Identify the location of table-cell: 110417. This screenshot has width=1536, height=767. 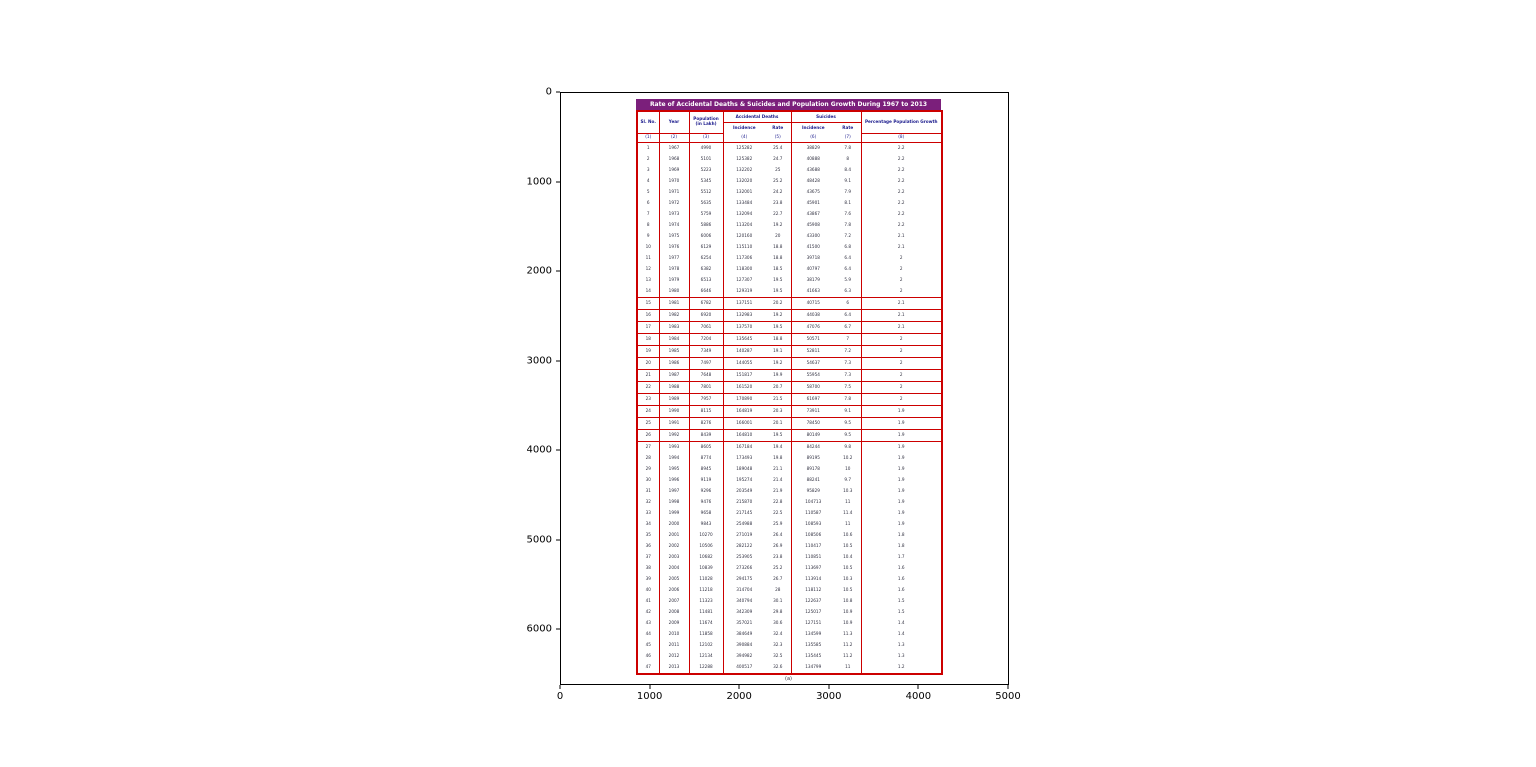
(812, 546).